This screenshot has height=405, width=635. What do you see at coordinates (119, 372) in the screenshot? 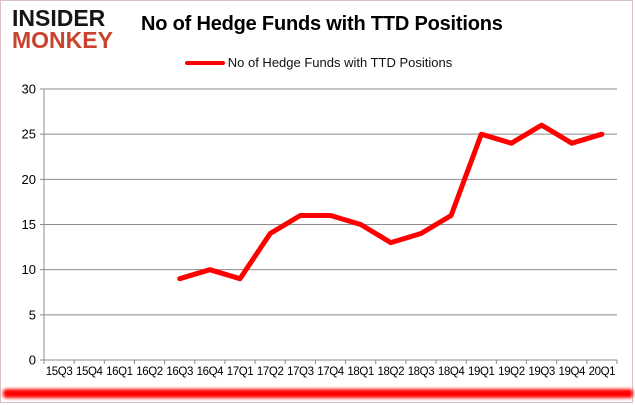
I see `x-tick-label: 16Q1` at bounding box center [119, 372].